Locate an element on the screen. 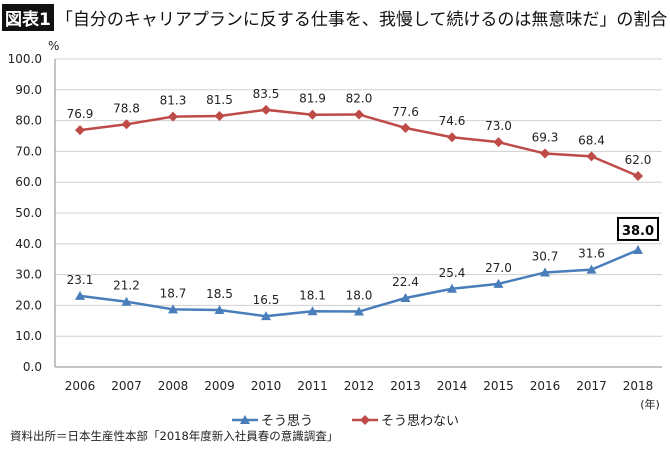 This screenshot has height=450, width=670. data-label: 74.6 is located at coordinates (452, 121).